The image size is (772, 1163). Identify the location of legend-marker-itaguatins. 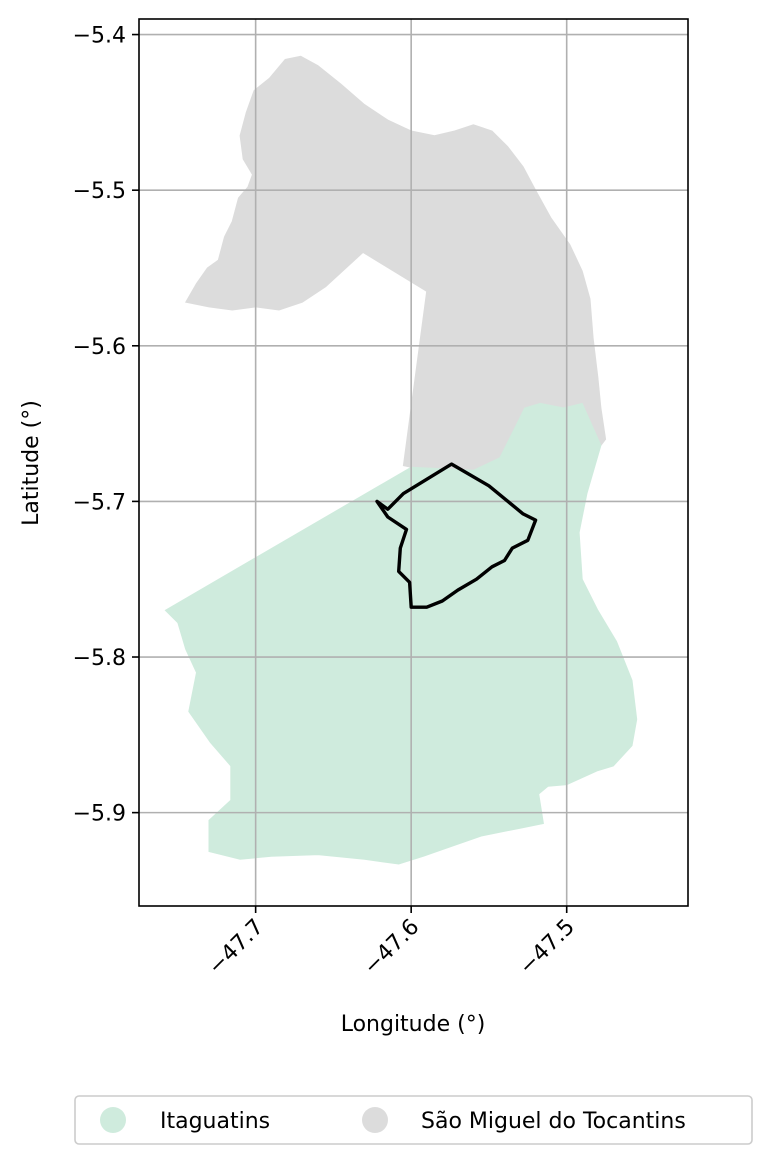
(113, 1120).